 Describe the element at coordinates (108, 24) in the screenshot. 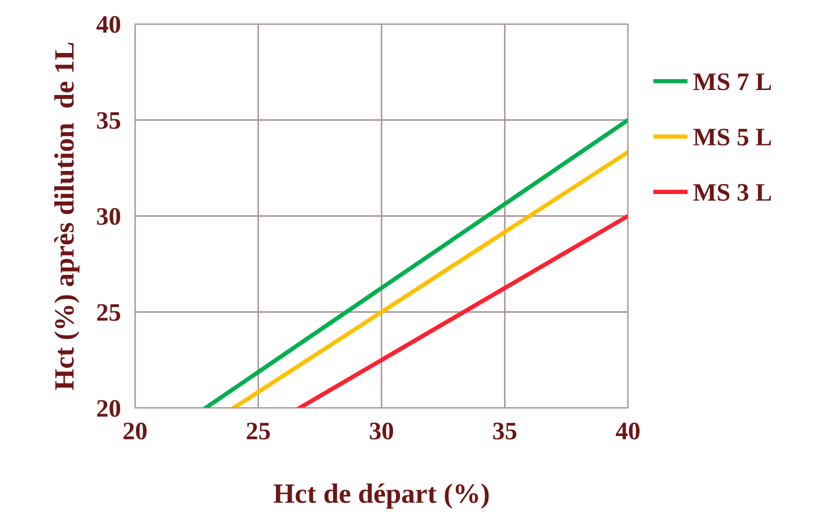

I see `y-tick-label: 40` at that location.